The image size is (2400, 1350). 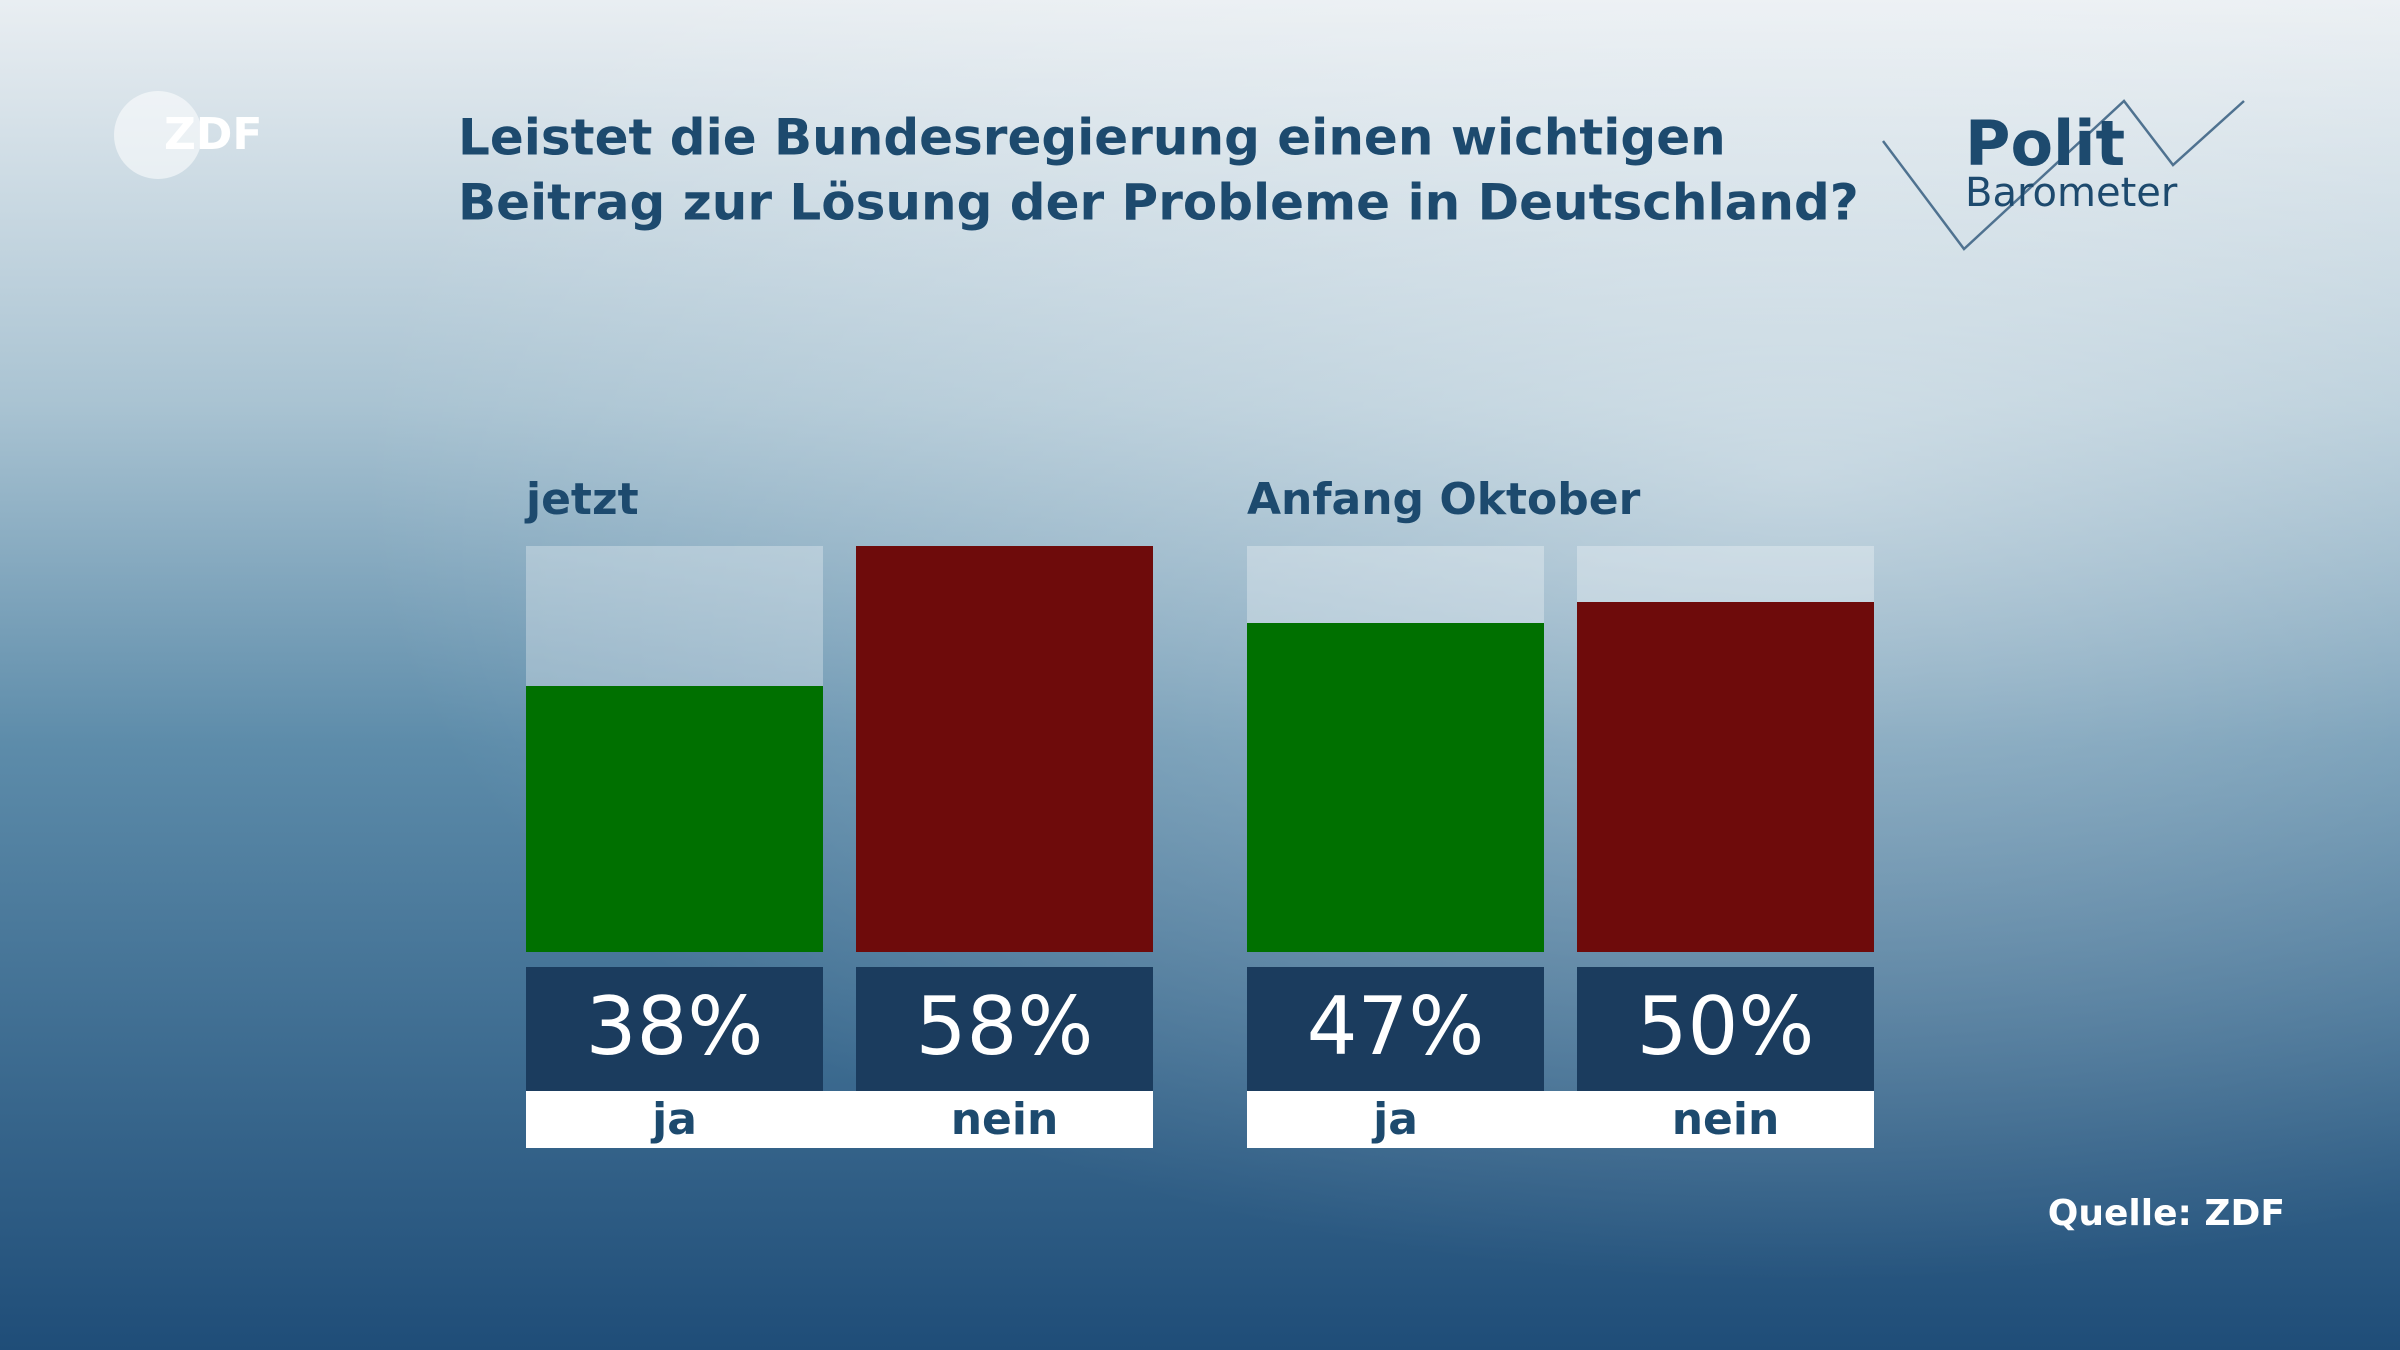 What do you see at coordinates (1726, 1026) in the screenshot?
I see `value-label: 50%` at bounding box center [1726, 1026].